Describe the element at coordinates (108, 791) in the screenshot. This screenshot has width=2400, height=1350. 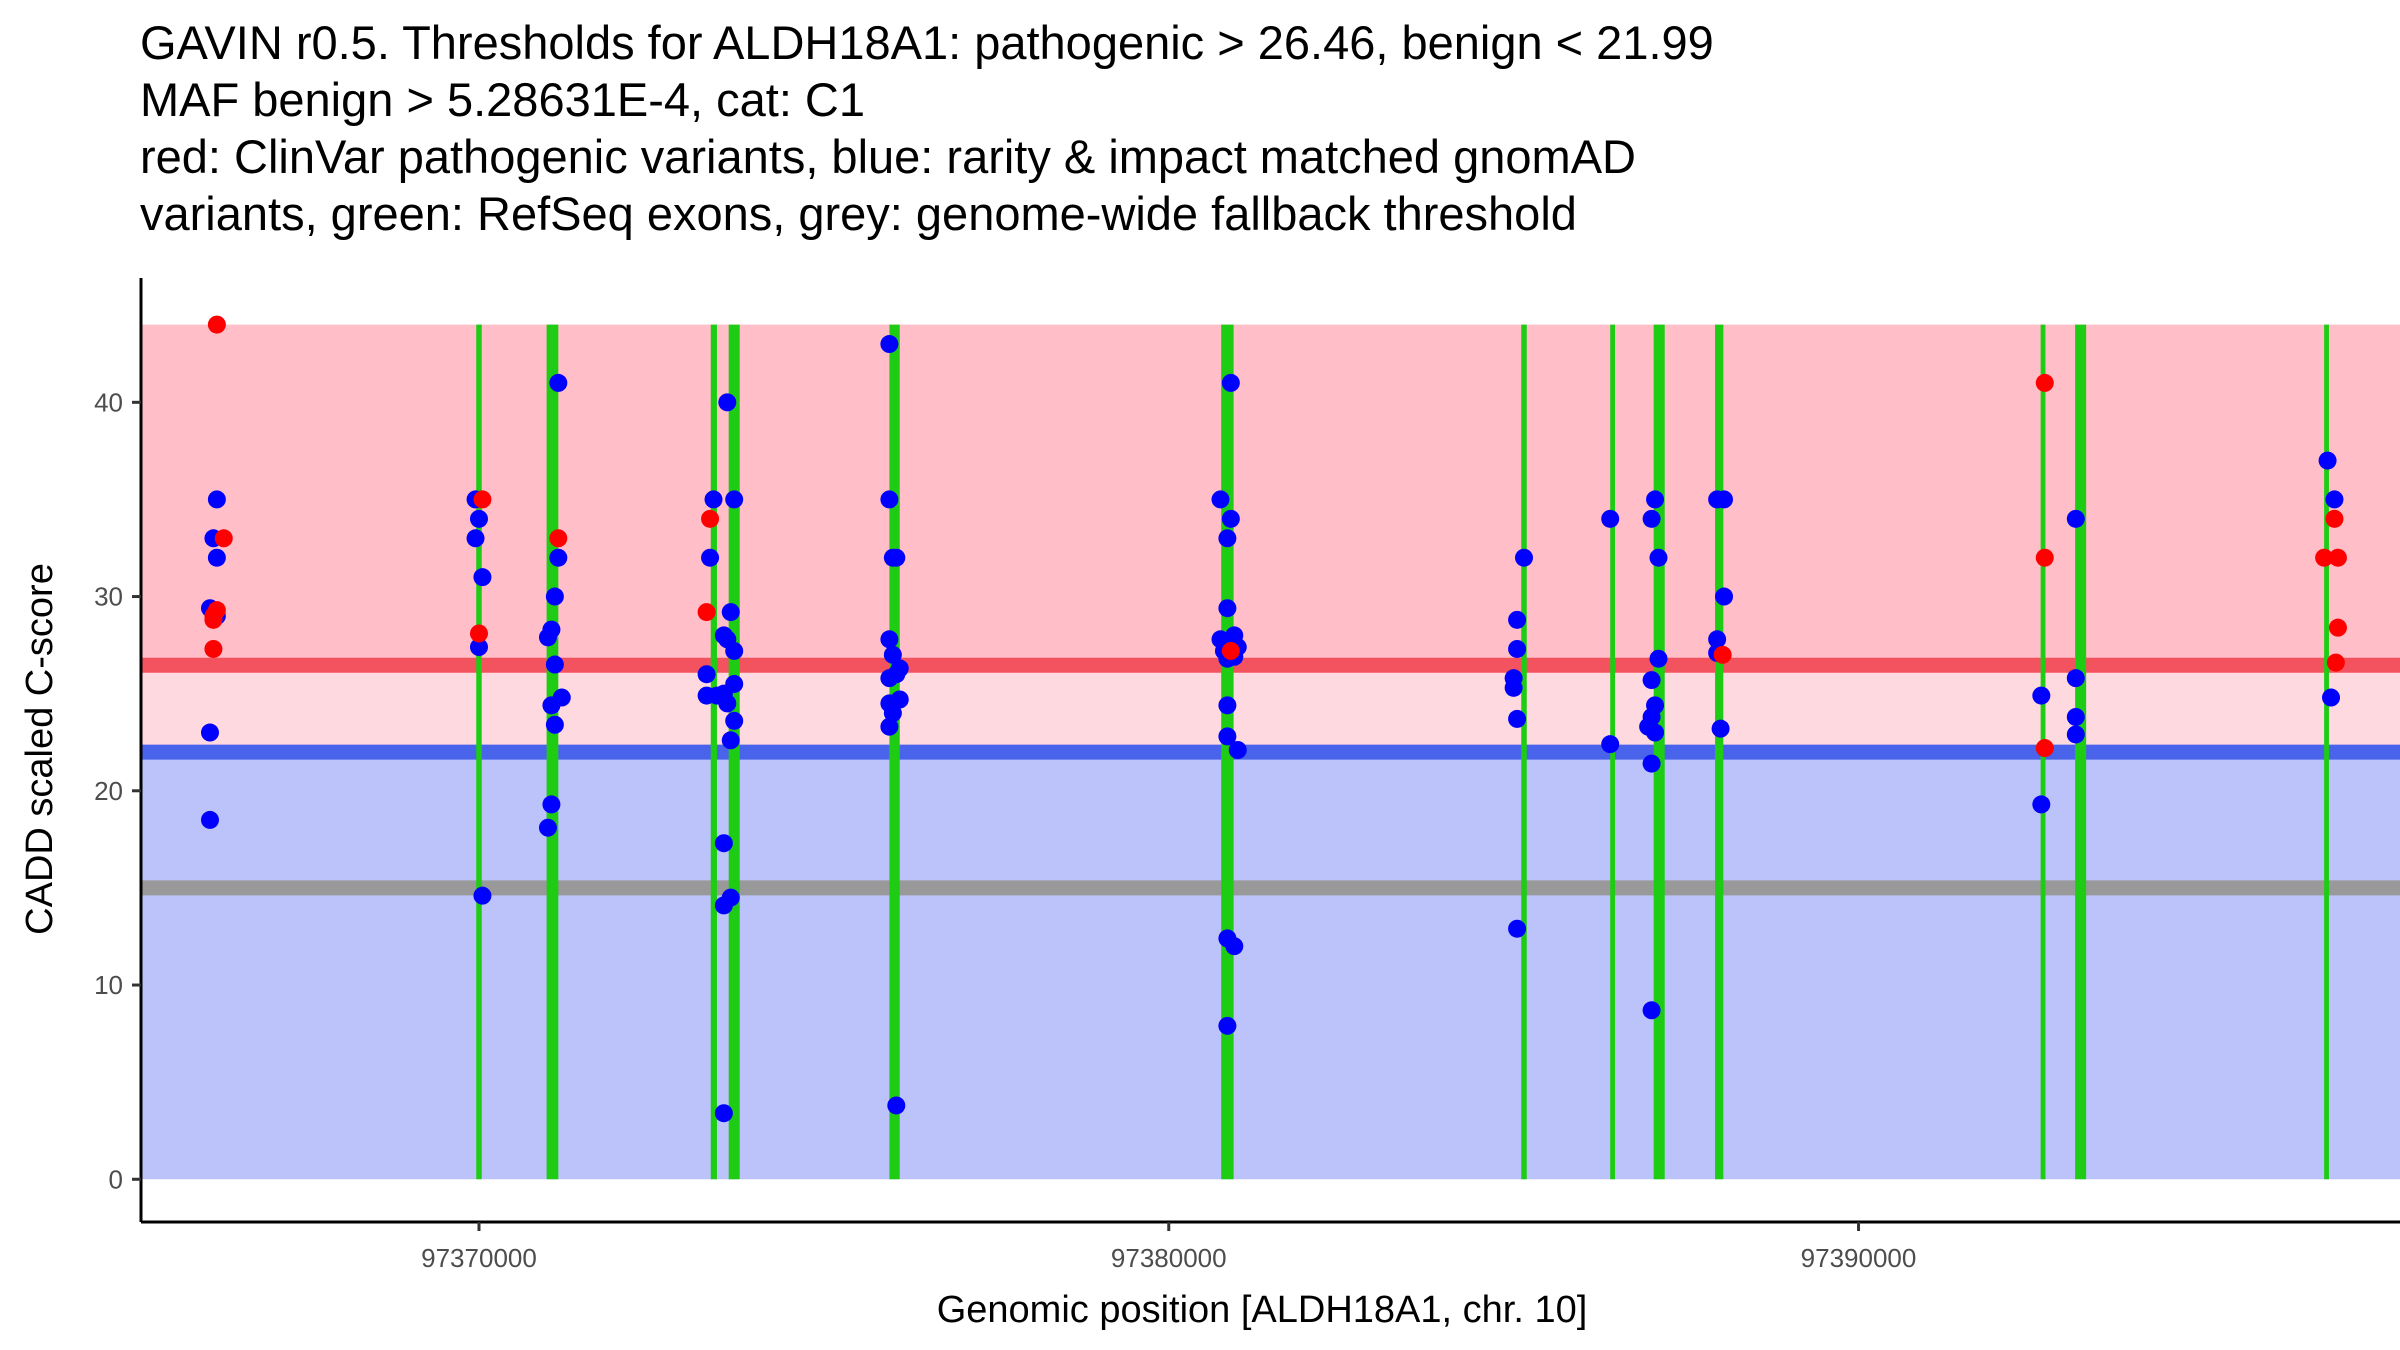
I see `y-tick-label: 20` at that location.